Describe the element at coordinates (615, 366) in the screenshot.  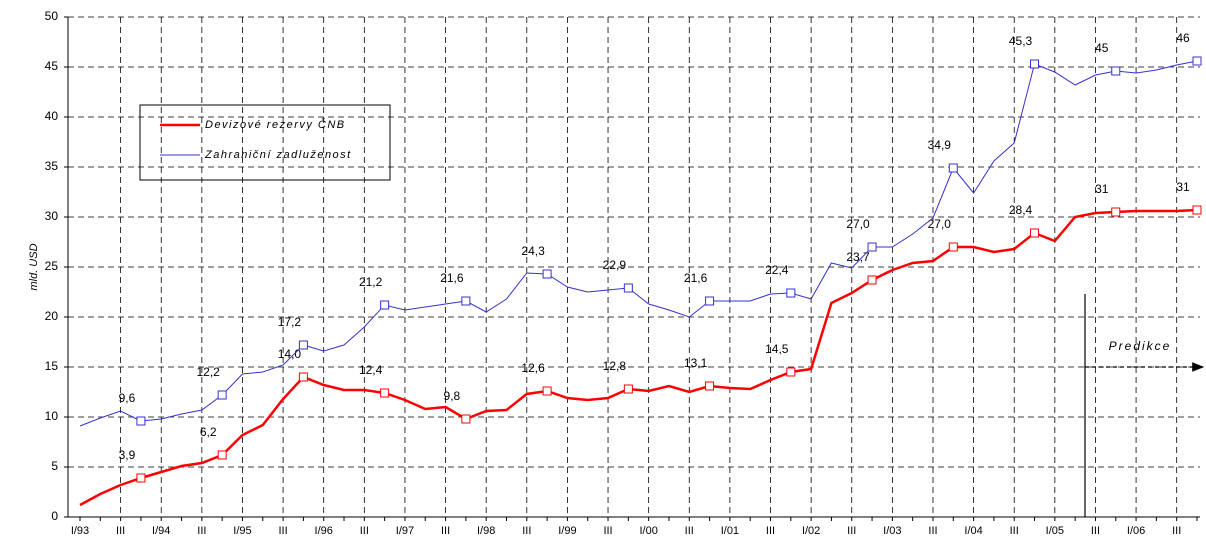
I see `data-label: 12,8` at that location.